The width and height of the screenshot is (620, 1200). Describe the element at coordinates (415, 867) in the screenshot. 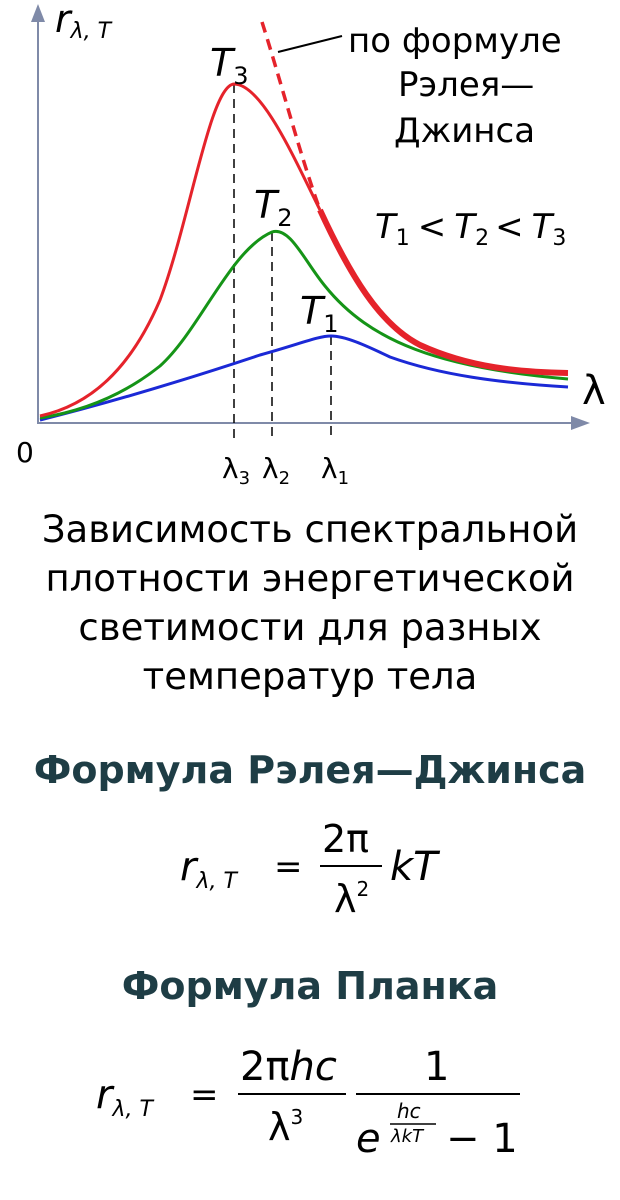

I see `rj-tail: kT` at that location.